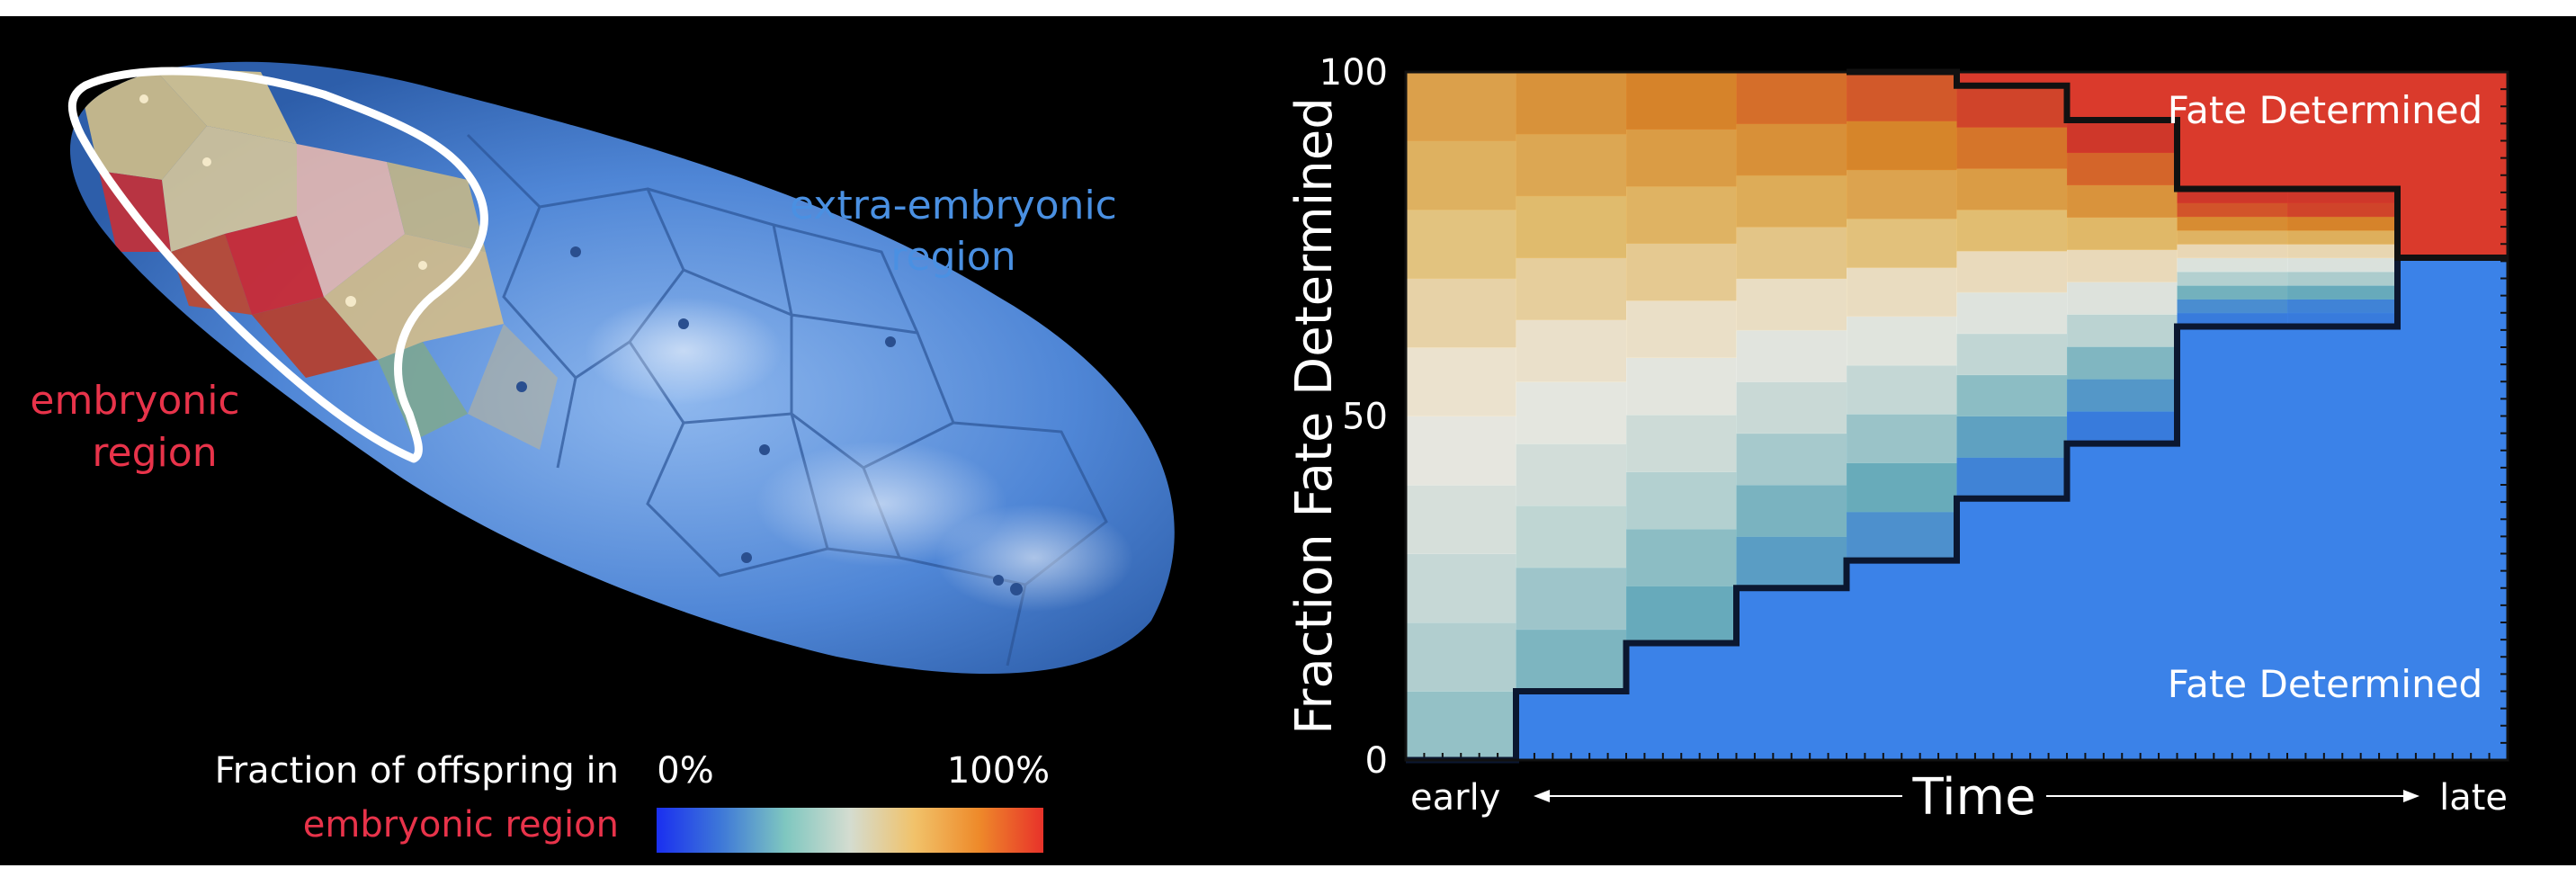 The width and height of the screenshot is (2576, 886). I want to click on x-axis-late-label: late, so click(2473, 798).